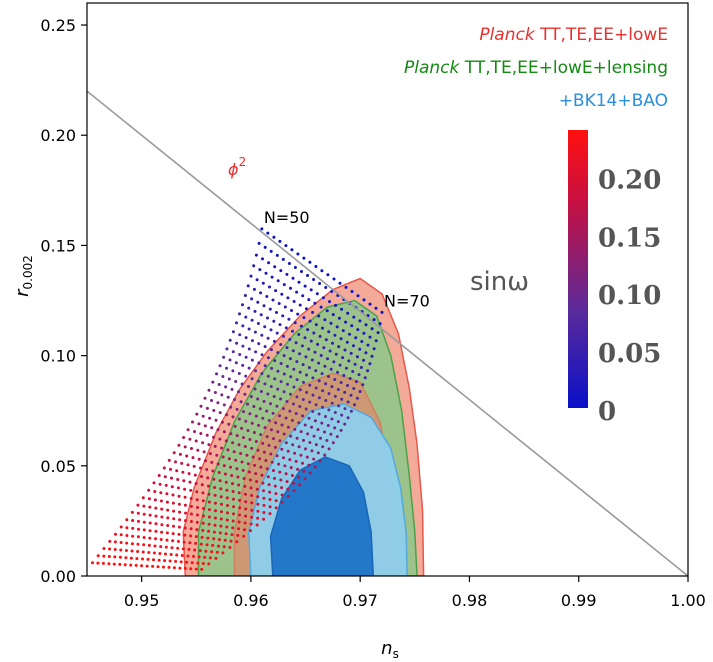  What do you see at coordinates (536, 68) in the screenshot?
I see `legend-entry: Planck TT,TE,EE+lowE+lensing` at bounding box center [536, 68].